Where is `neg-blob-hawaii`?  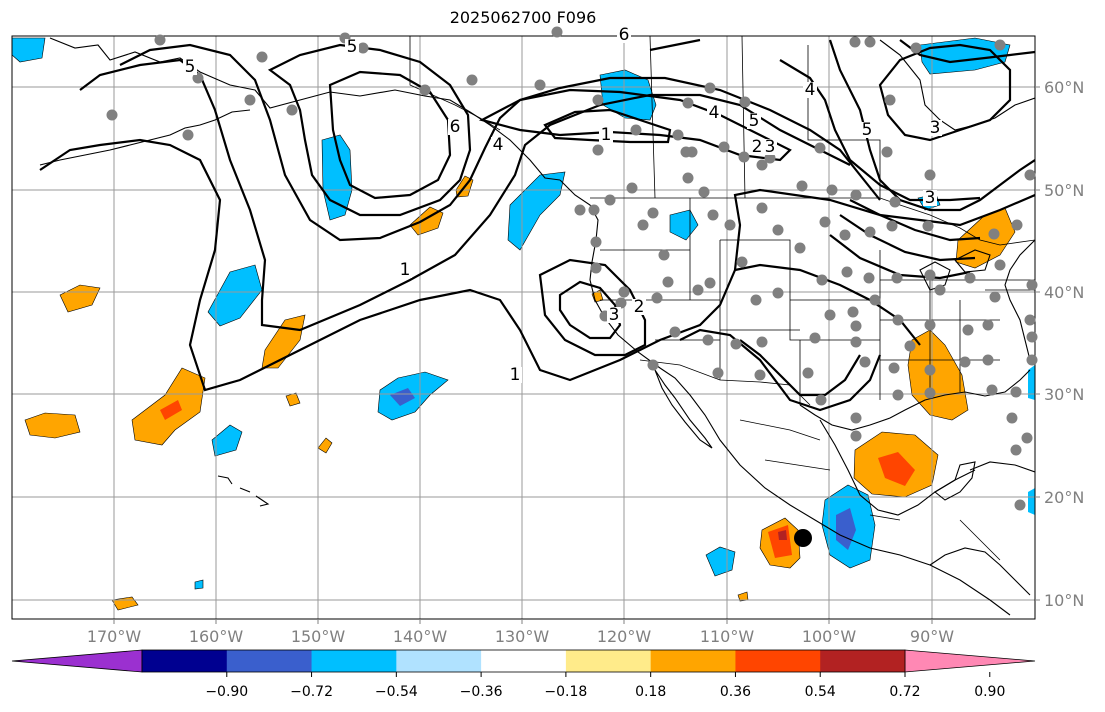
neg-blob-hawaii is located at coordinates (227, 440).